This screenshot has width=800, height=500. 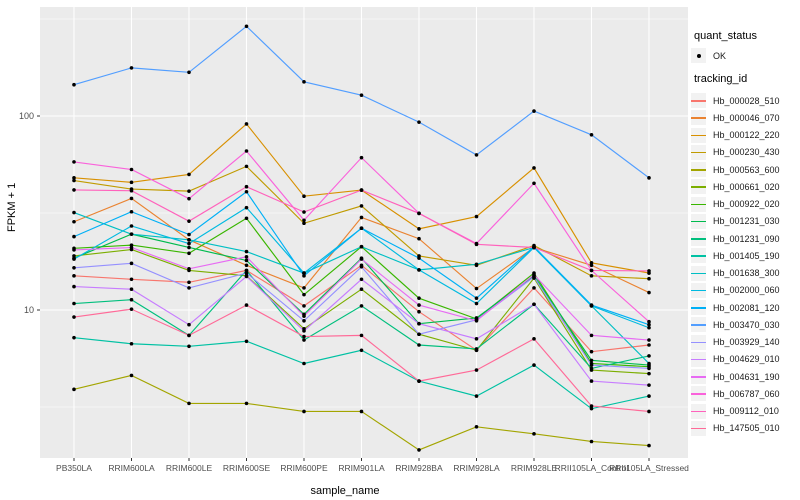 What do you see at coordinates (649, 468) in the screenshot?
I see `x-tick-label: RRII105LA_Stressed` at bounding box center [649, 468].